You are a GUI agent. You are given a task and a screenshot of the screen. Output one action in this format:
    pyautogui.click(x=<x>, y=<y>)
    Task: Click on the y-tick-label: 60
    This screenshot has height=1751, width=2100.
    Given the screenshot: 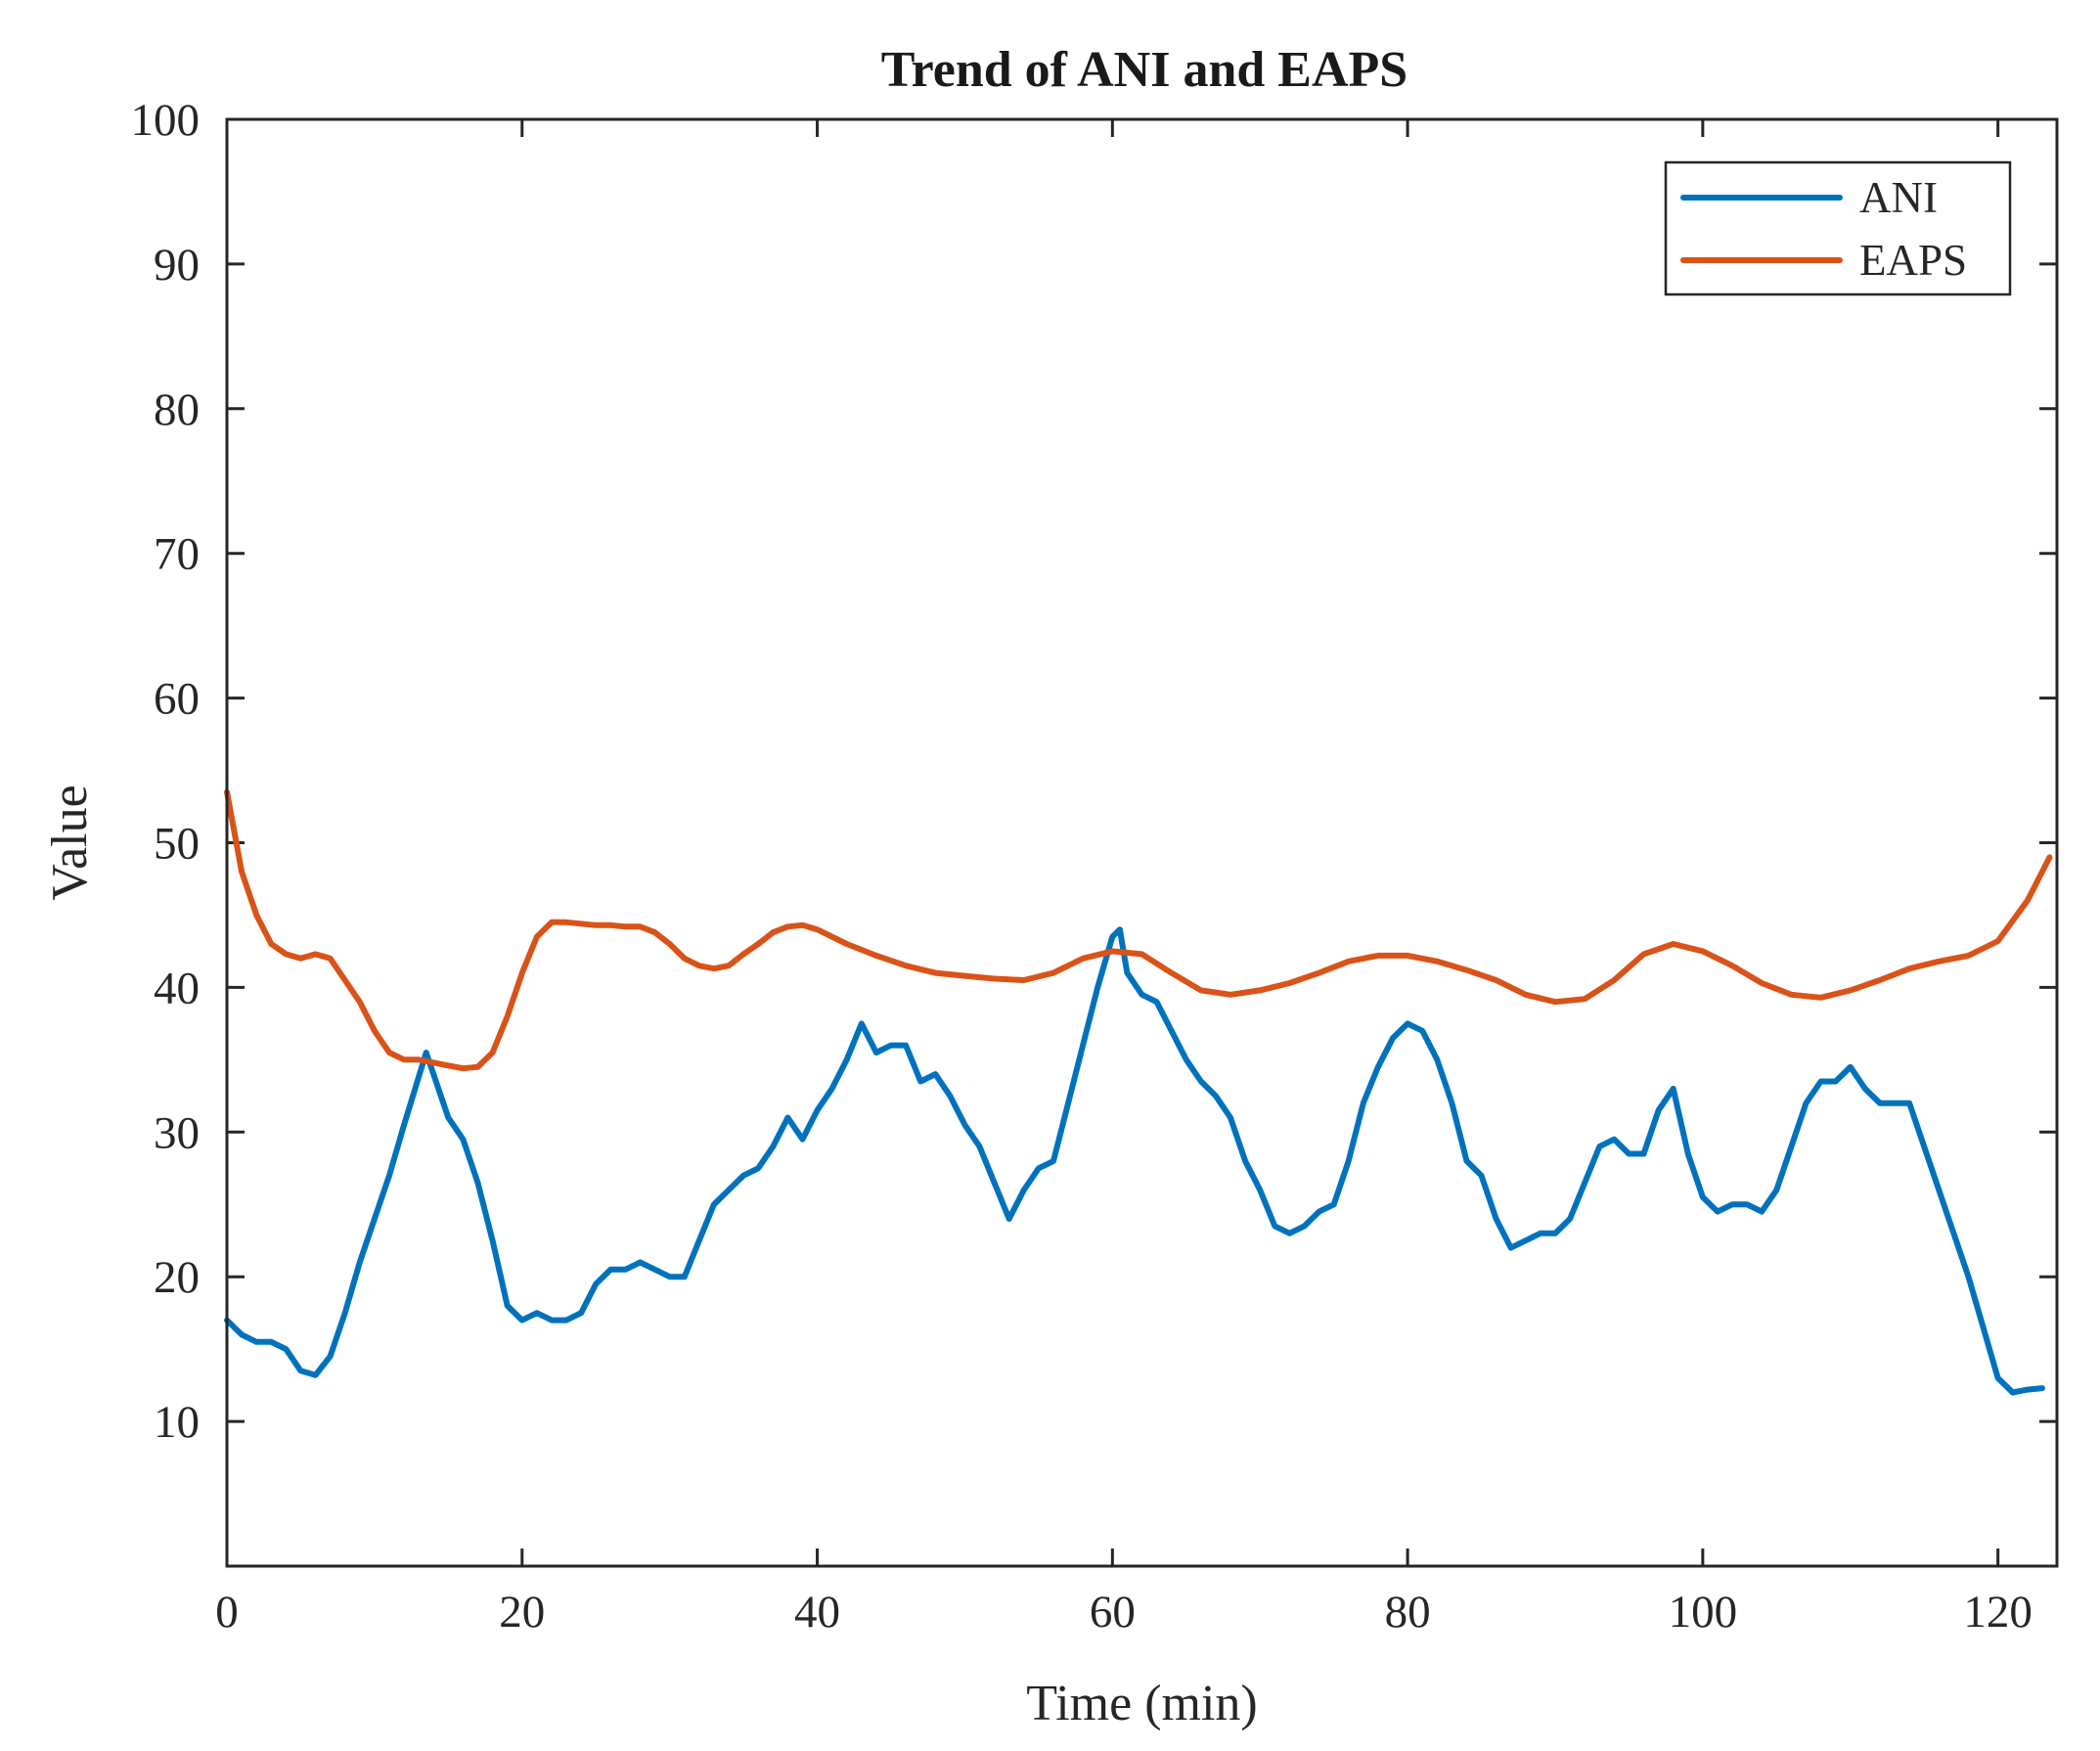 What is the action you would take?
    pyautogui.click(x=177, y=699)
    